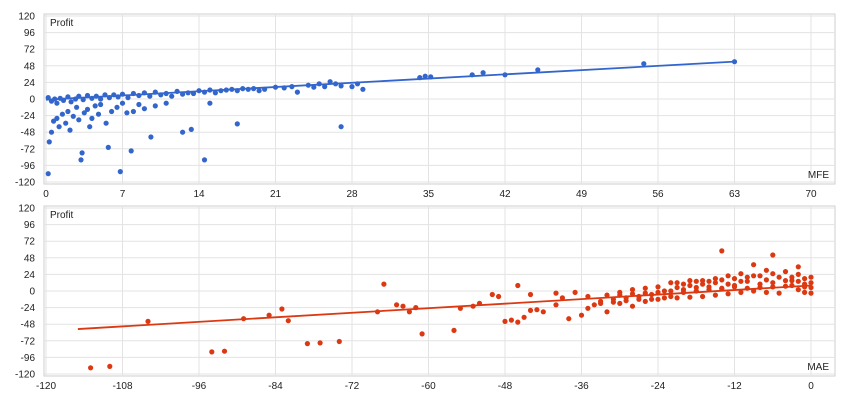  What do you see at coordinates (429, 194) in the screenshot?
I see `x-tick-label: 35` at bounding box center [429, 194].